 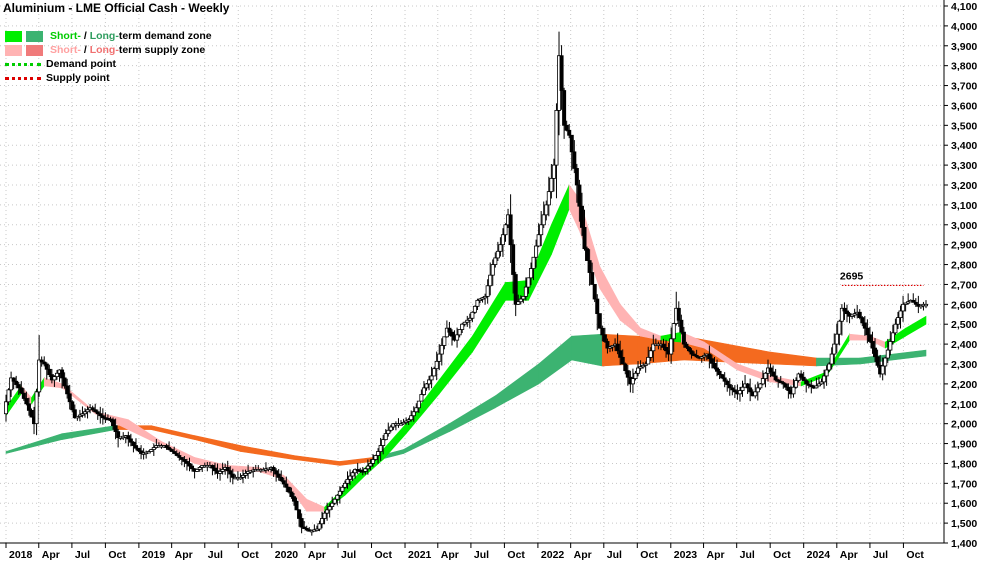 What do you see at coordinates (964, 544) in the screenshot?
I see `y-tick-label: 1,400` at bounding box center [964, 544].